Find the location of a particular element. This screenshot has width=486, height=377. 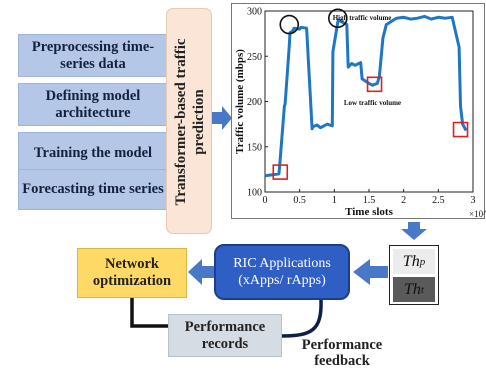

network-optimization-box: Network optimization is located at coordinates (132, 273).